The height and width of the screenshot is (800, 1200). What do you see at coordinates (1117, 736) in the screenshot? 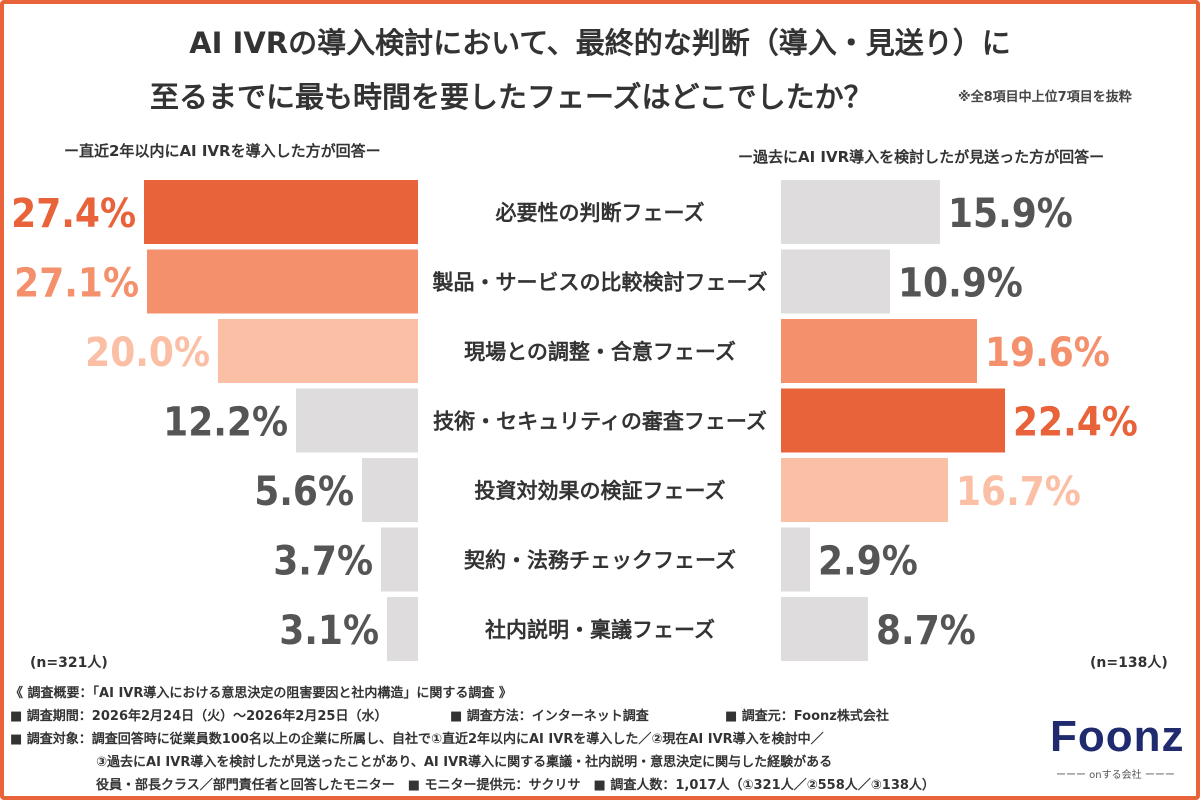
I see `logo-wordmark: Foonz` at bounding box center [1117, 736].